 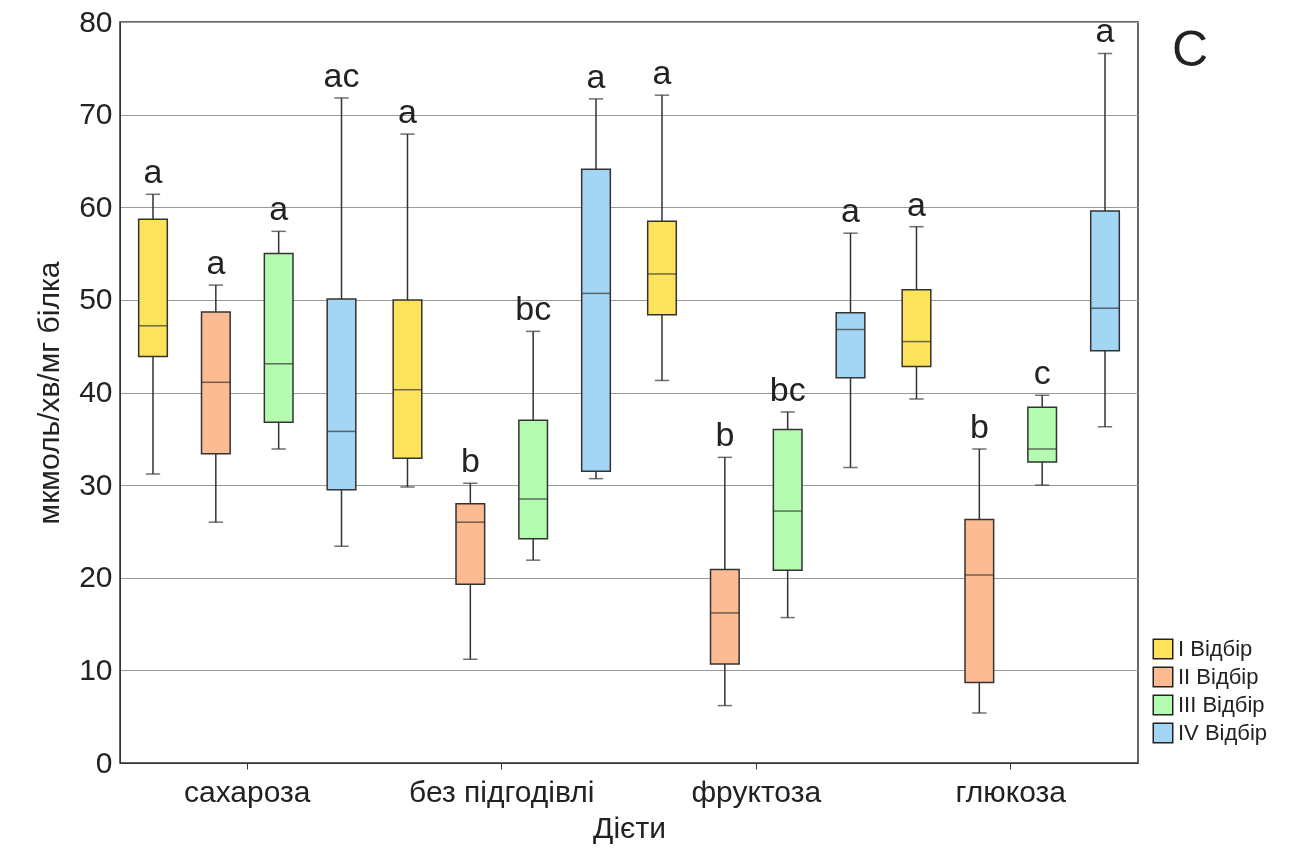 I want to click on y-tick-label: 10, so click(x=96, y=669).